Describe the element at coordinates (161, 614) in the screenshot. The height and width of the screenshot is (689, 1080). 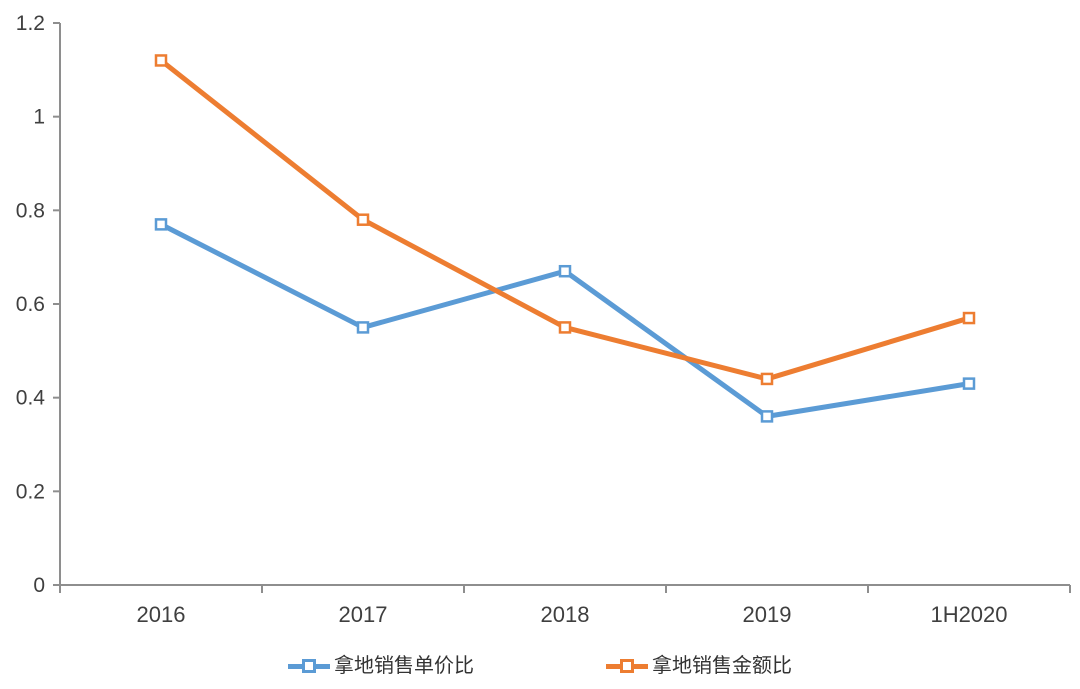
I see `x-axis-label: 2016` at that location.